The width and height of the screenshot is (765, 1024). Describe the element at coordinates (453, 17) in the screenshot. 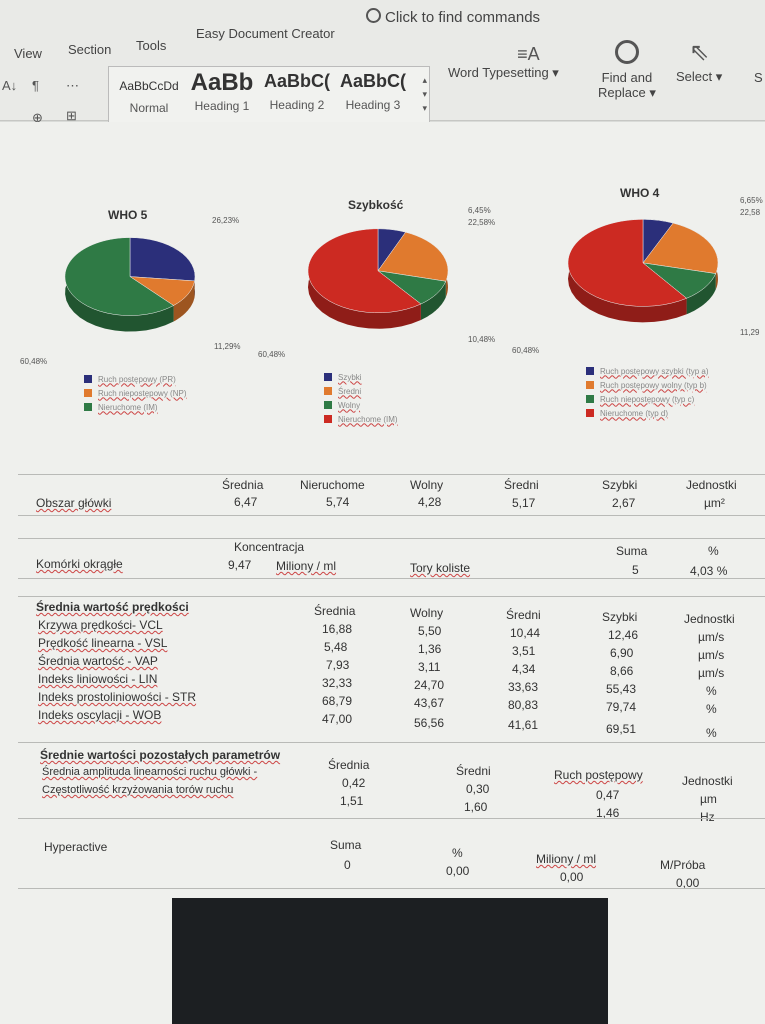

I see `command-search: Click to find commands` at that location.